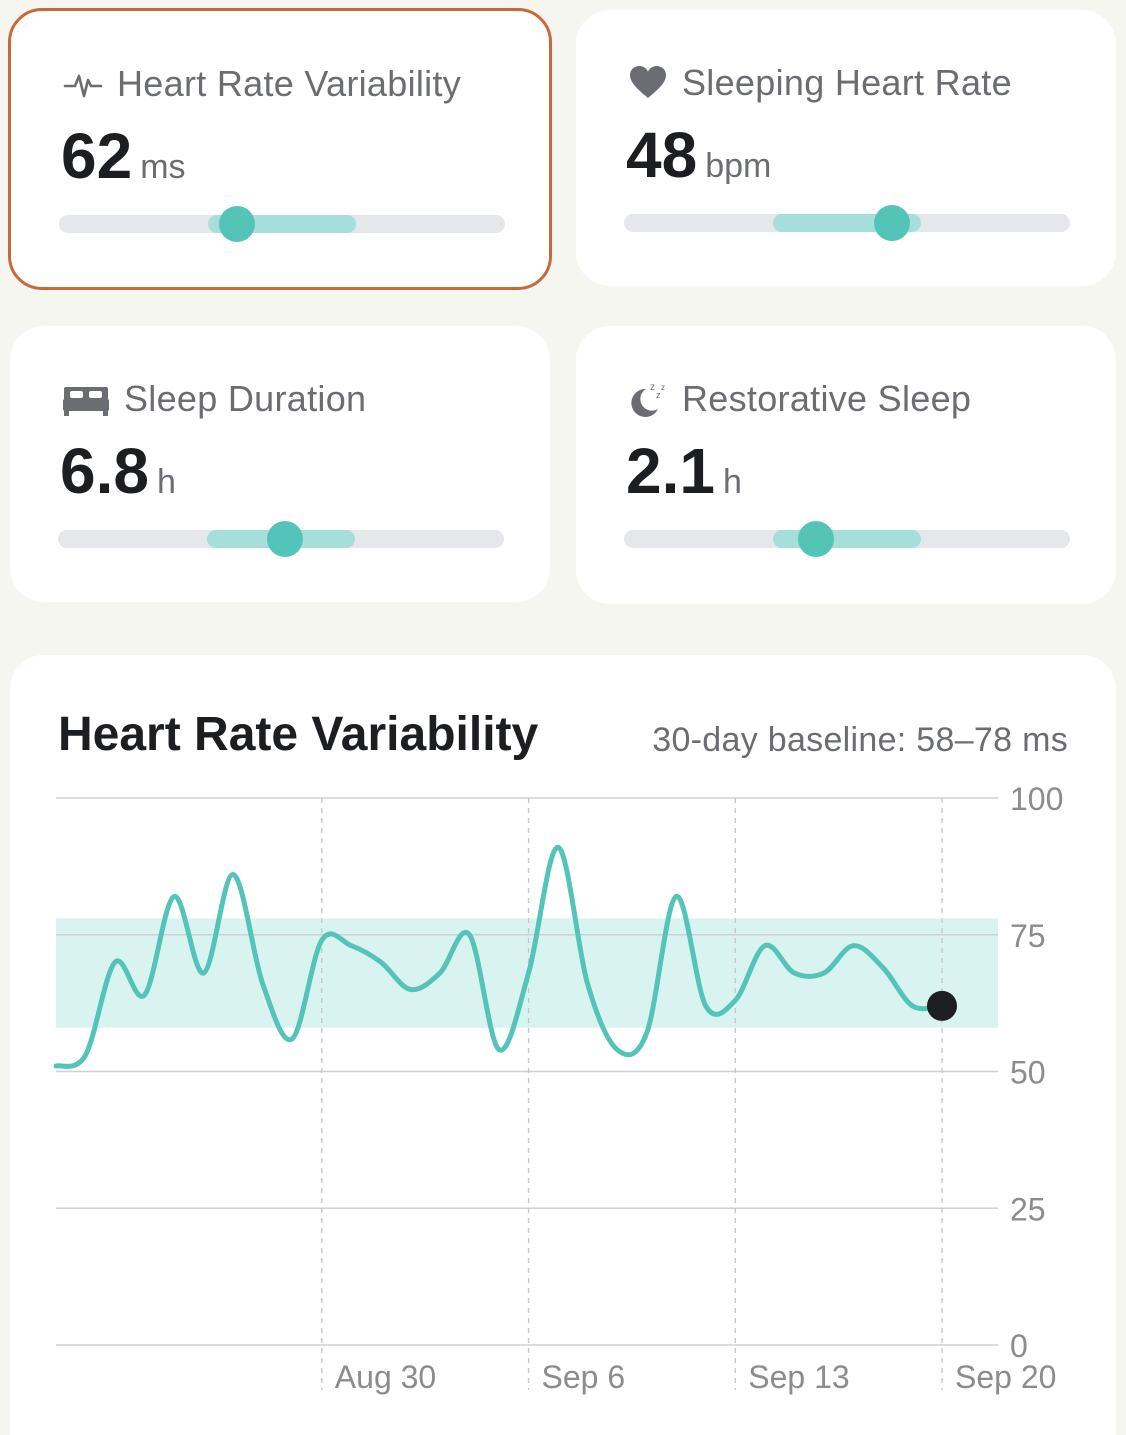 This screenshot has height=1435, width=1126. What do you see at coordinates (798, 1377) in the screenshot?
I see `x-tick-label: Sep 13` at bounding box center [798, 1377].